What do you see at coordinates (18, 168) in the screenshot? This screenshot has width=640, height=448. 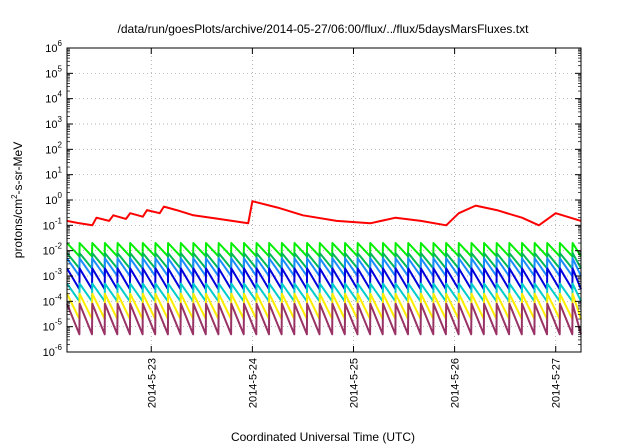 I see `y-axis-label-rest: -s-sr-MeV` at bounding box center [18, 168].